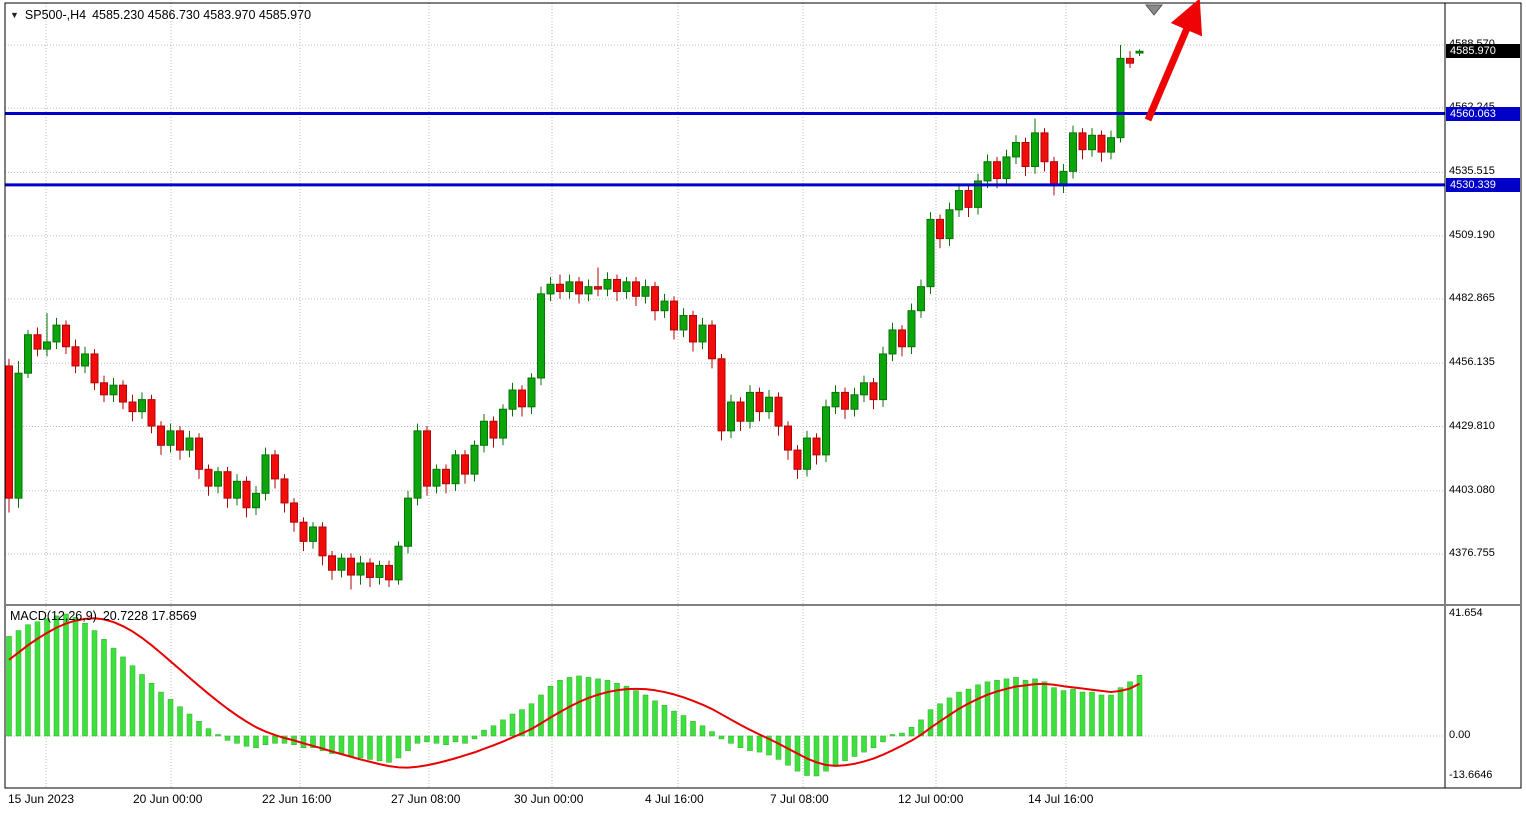 The width and height of the screenshot is (1526, 813). What do you see at coordinates (1471, 775) in the screenshot?
I see `price-axis-label: -13.6646` at bounding box center [1471, 775].